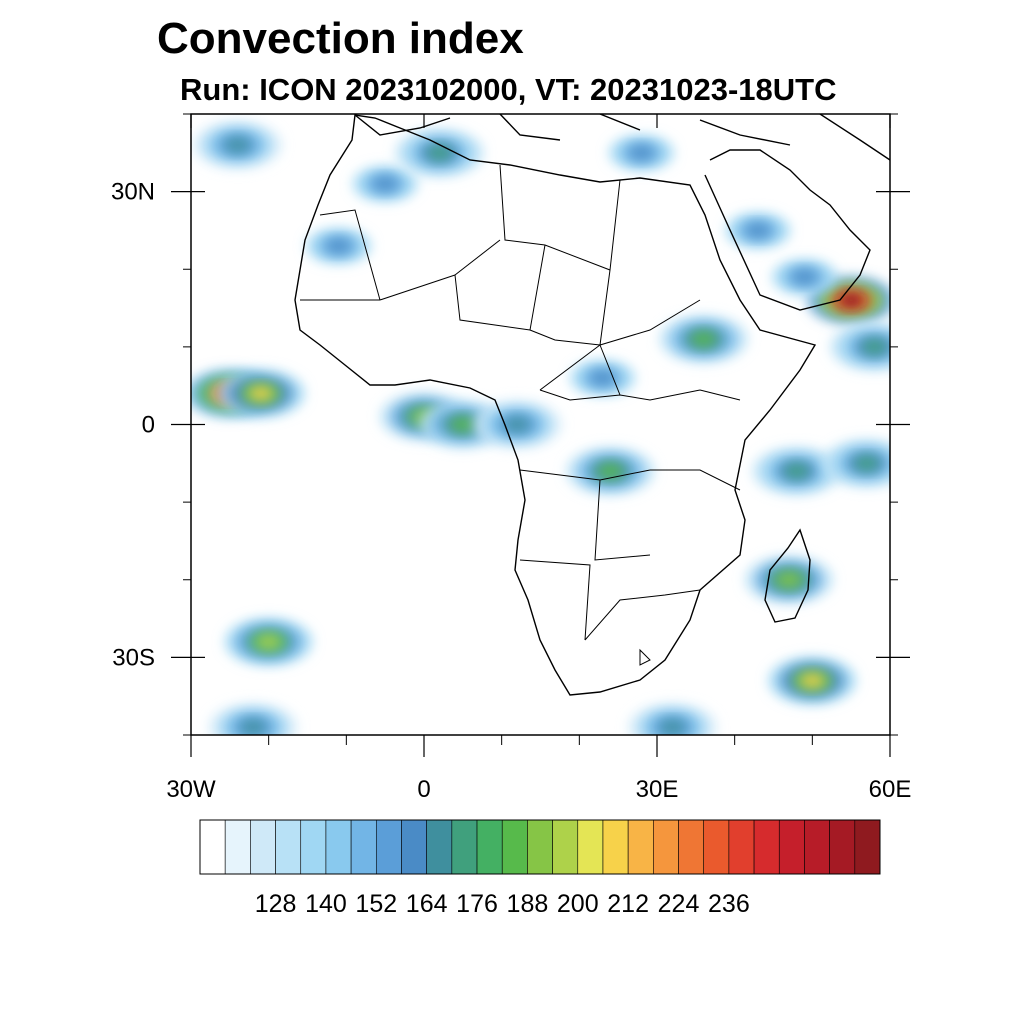  Describe the element at coordinates (578, 904) in the screenshot. I see `colorbar-label: 200` at that location.